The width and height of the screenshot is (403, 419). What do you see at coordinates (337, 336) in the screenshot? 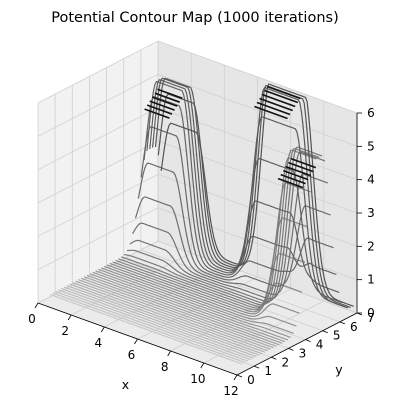
I see `y-tick-label: 5` at bounding box center [337, 336].